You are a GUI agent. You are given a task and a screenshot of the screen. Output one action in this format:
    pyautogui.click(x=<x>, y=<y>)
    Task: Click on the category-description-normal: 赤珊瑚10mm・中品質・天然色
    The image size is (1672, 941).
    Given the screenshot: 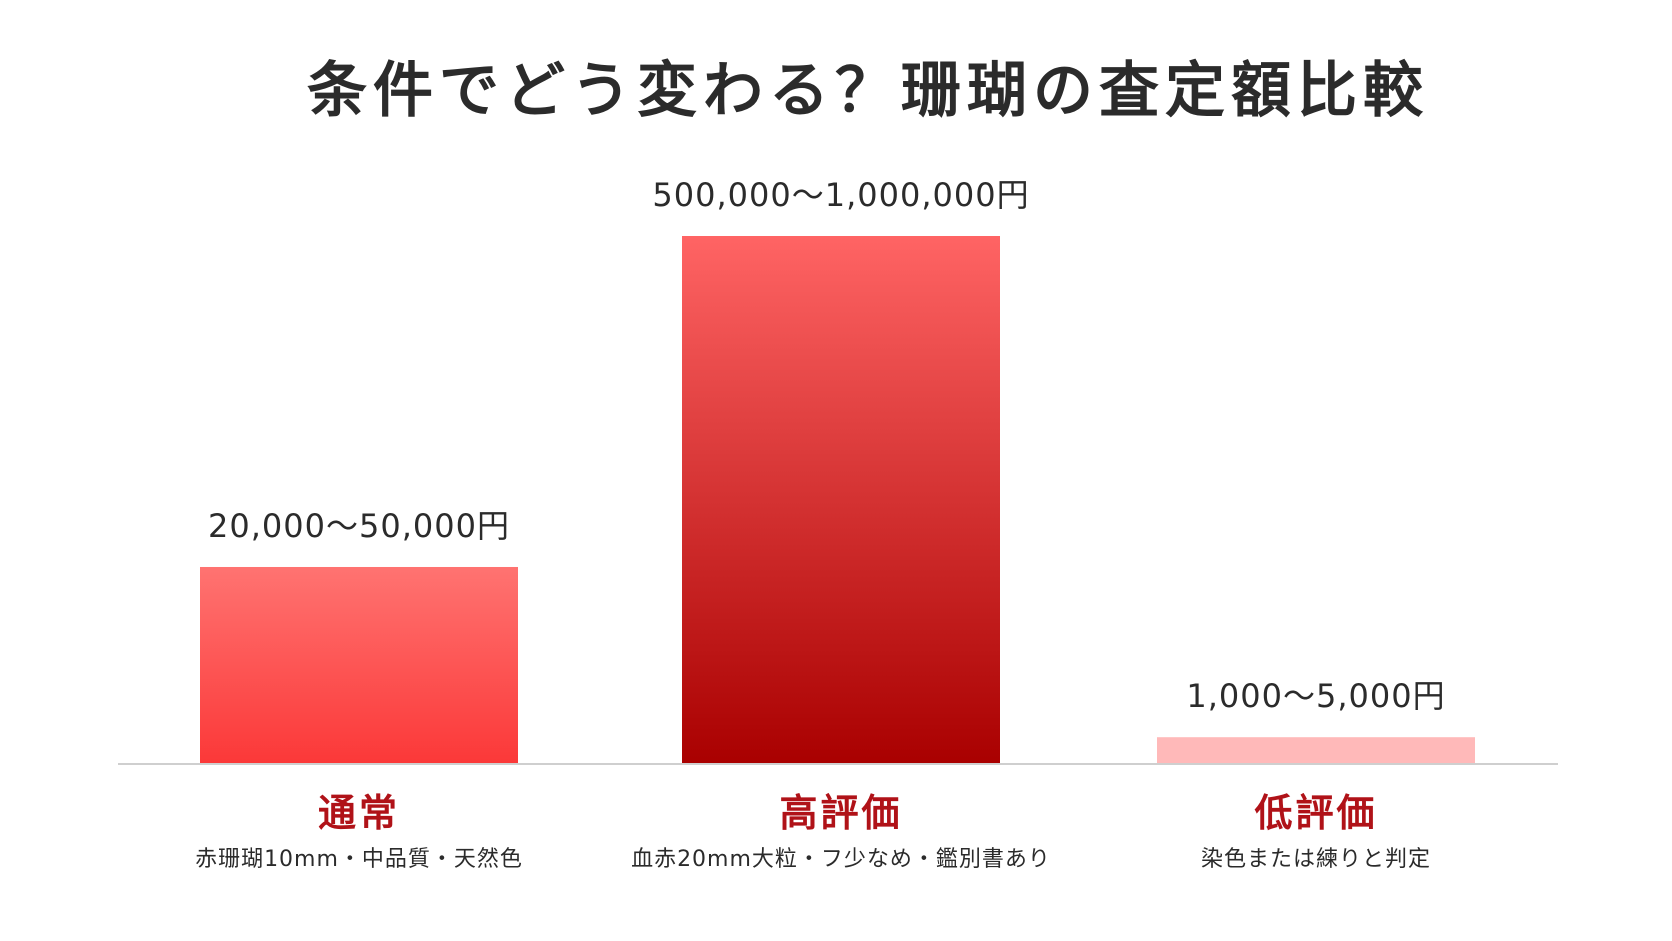 What is the action you would take?
    pyautogui.click(x=359, y=859)
    